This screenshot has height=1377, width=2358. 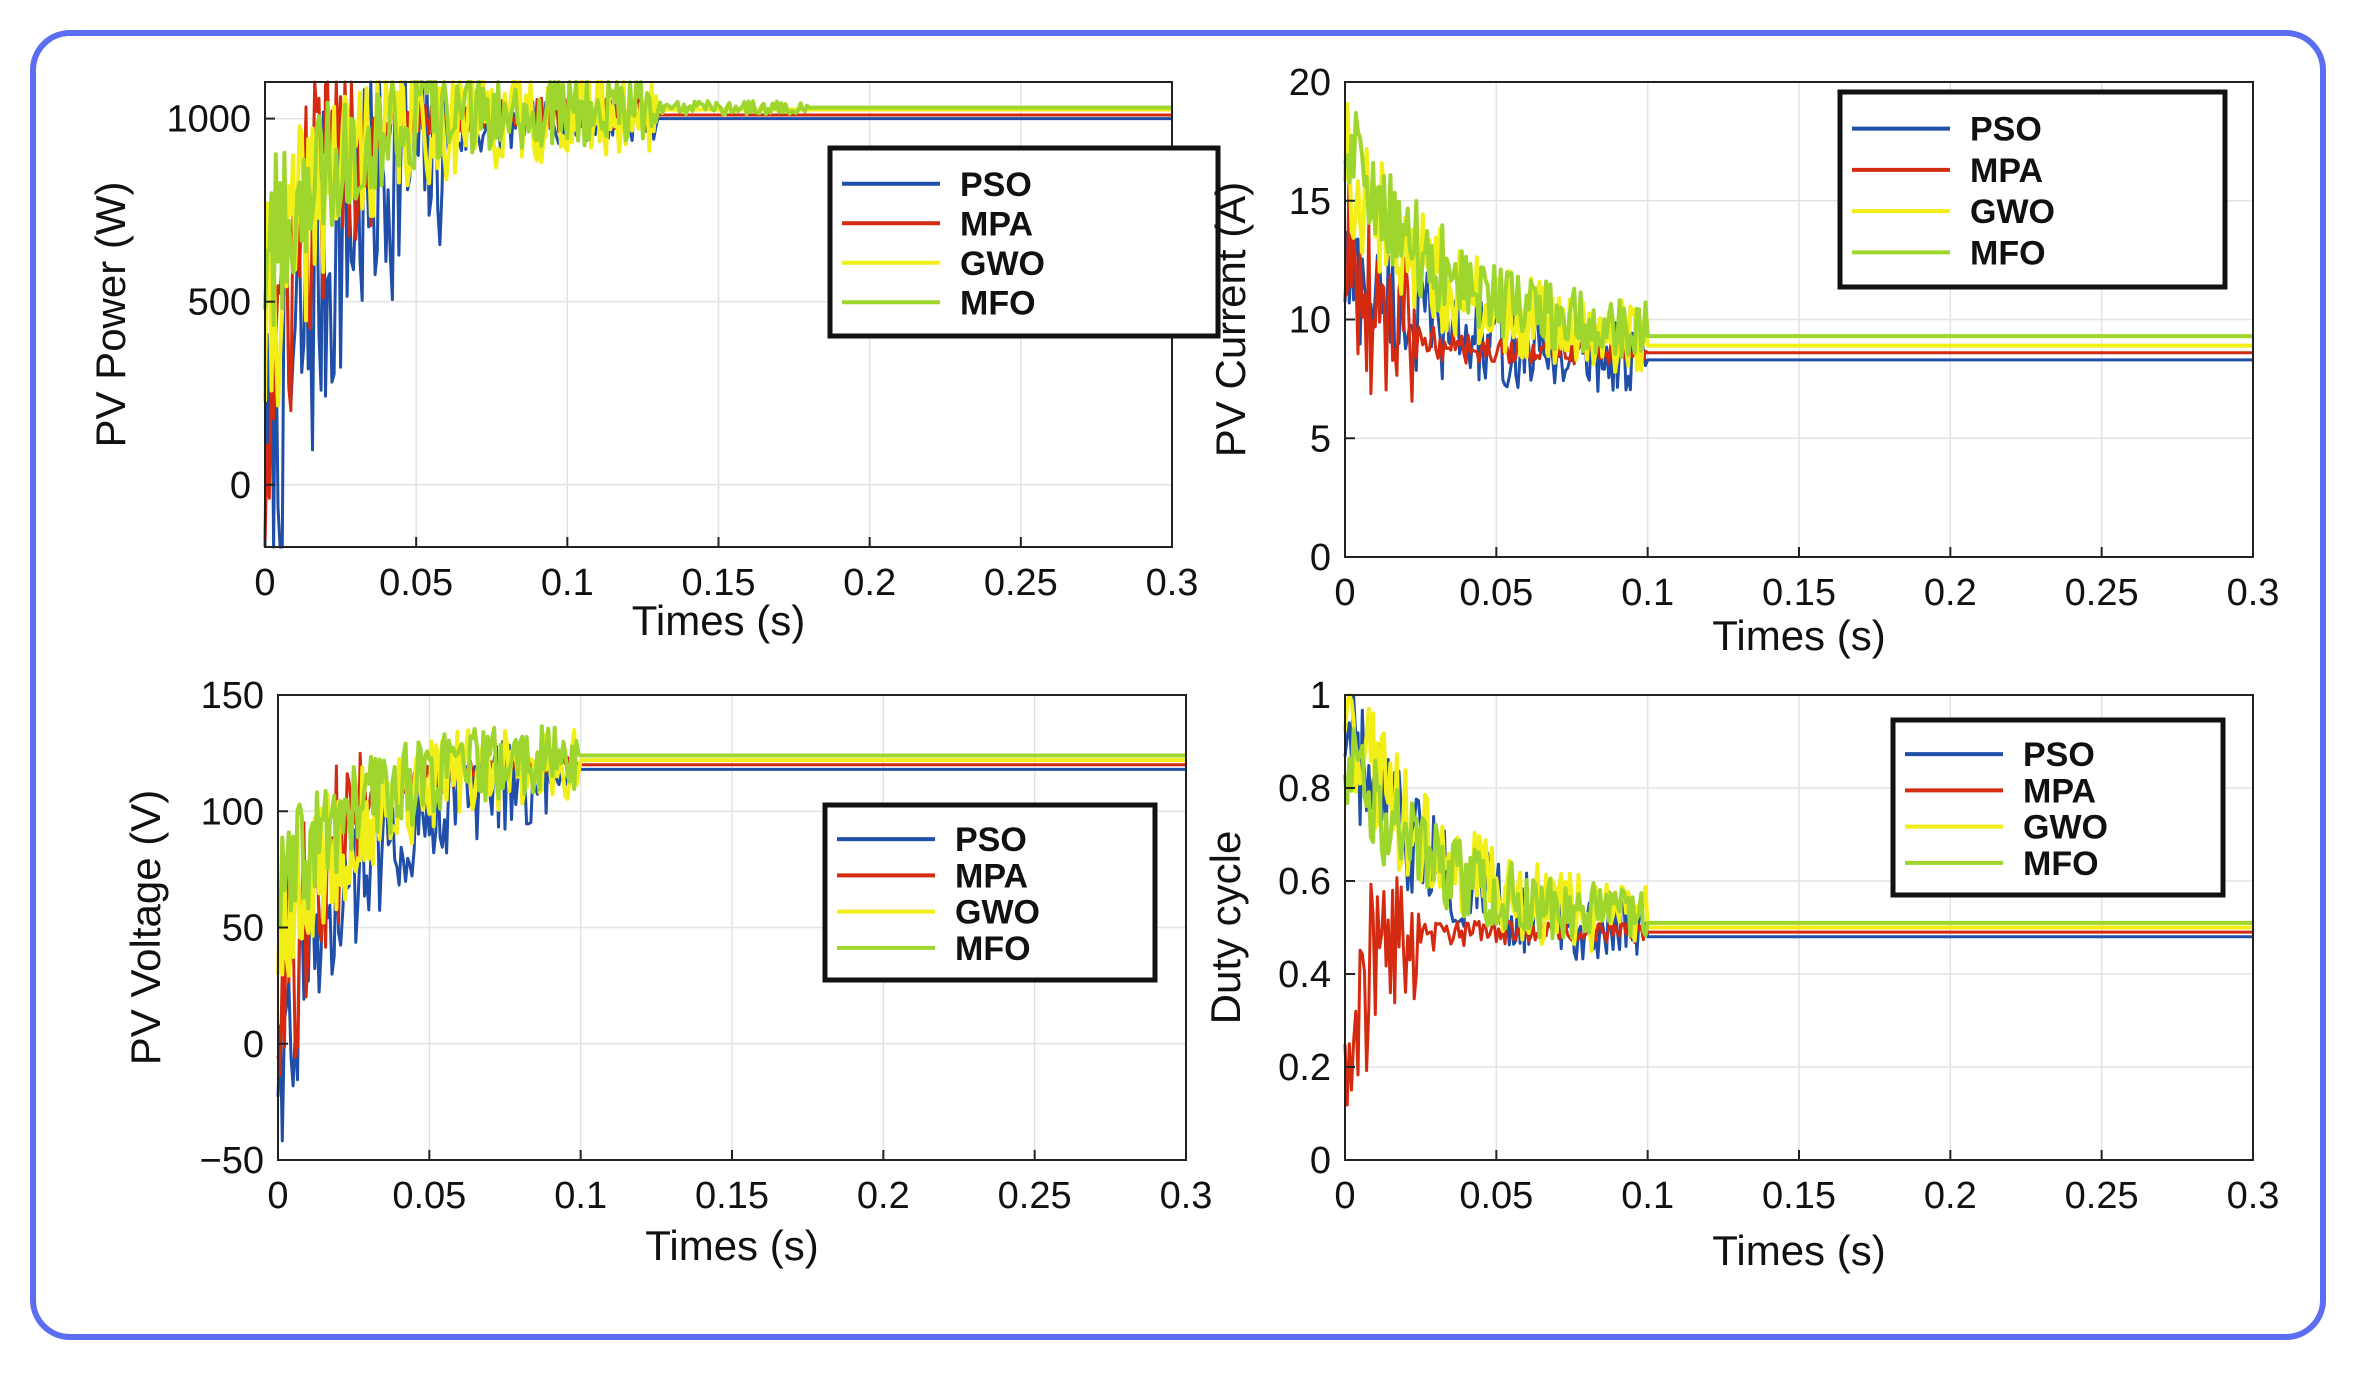 I want to click on y-tick-label: 0.4, so click(x=1304, y=975).